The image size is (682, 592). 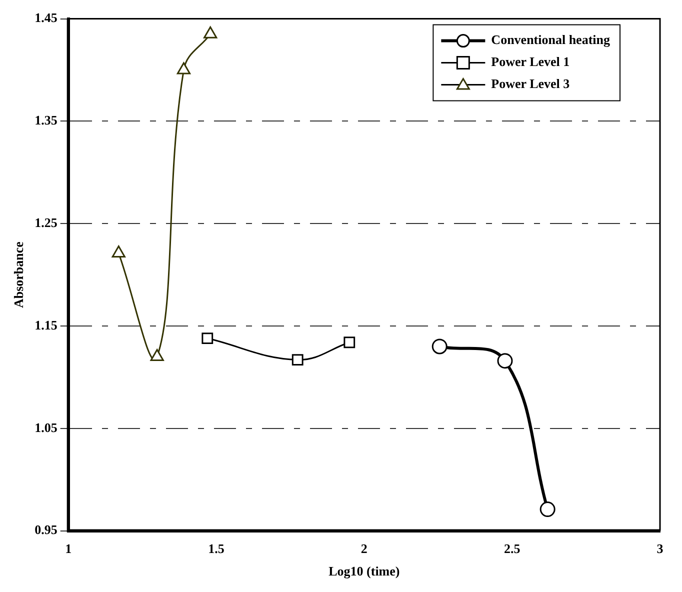 I want to click on legend-label: Conventional heating, so click(x=550, y=40).